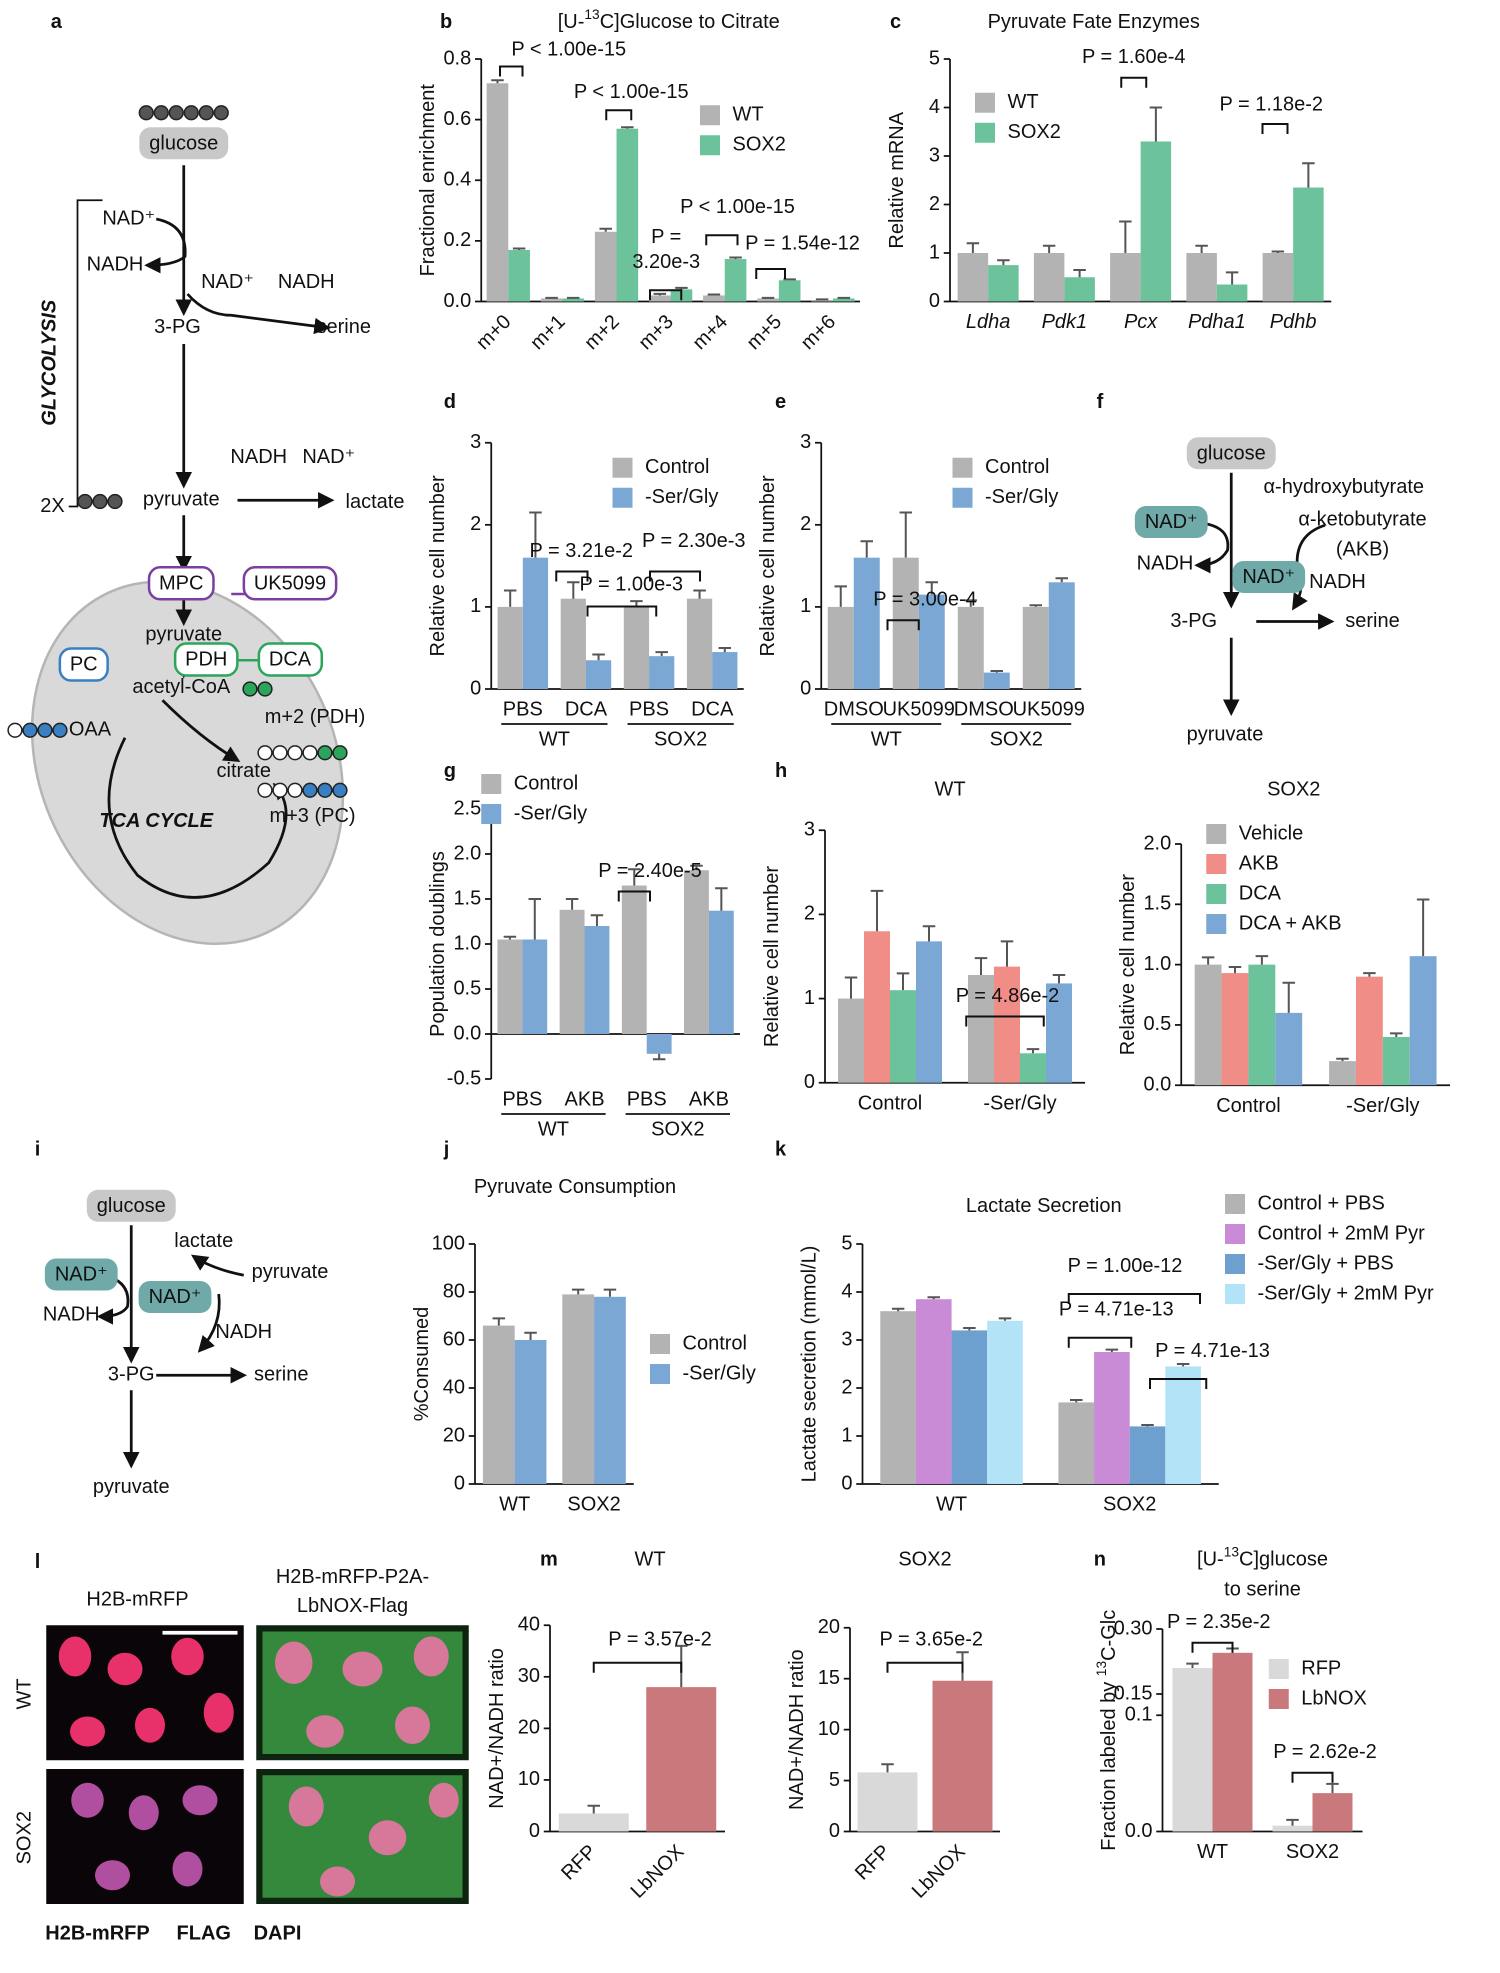  I want to click on diagram-label: m+3 (PC), so click(312, 816).